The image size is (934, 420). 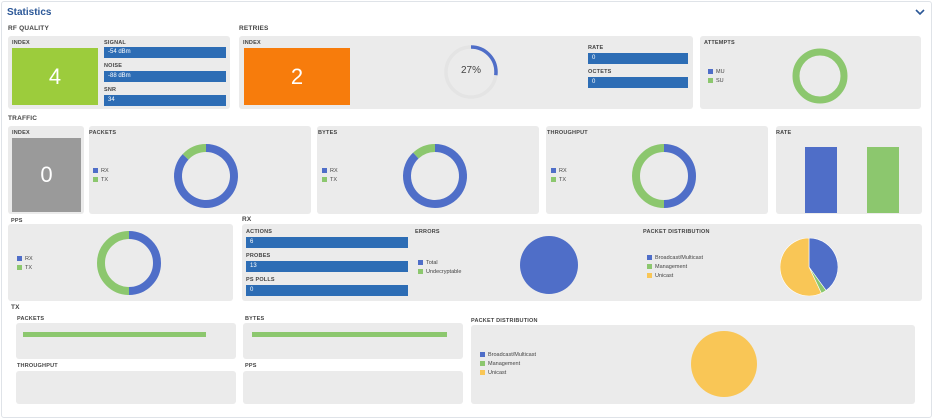 I want to click on tx-packets-label: PACKETS, so click(x=31, y=319).